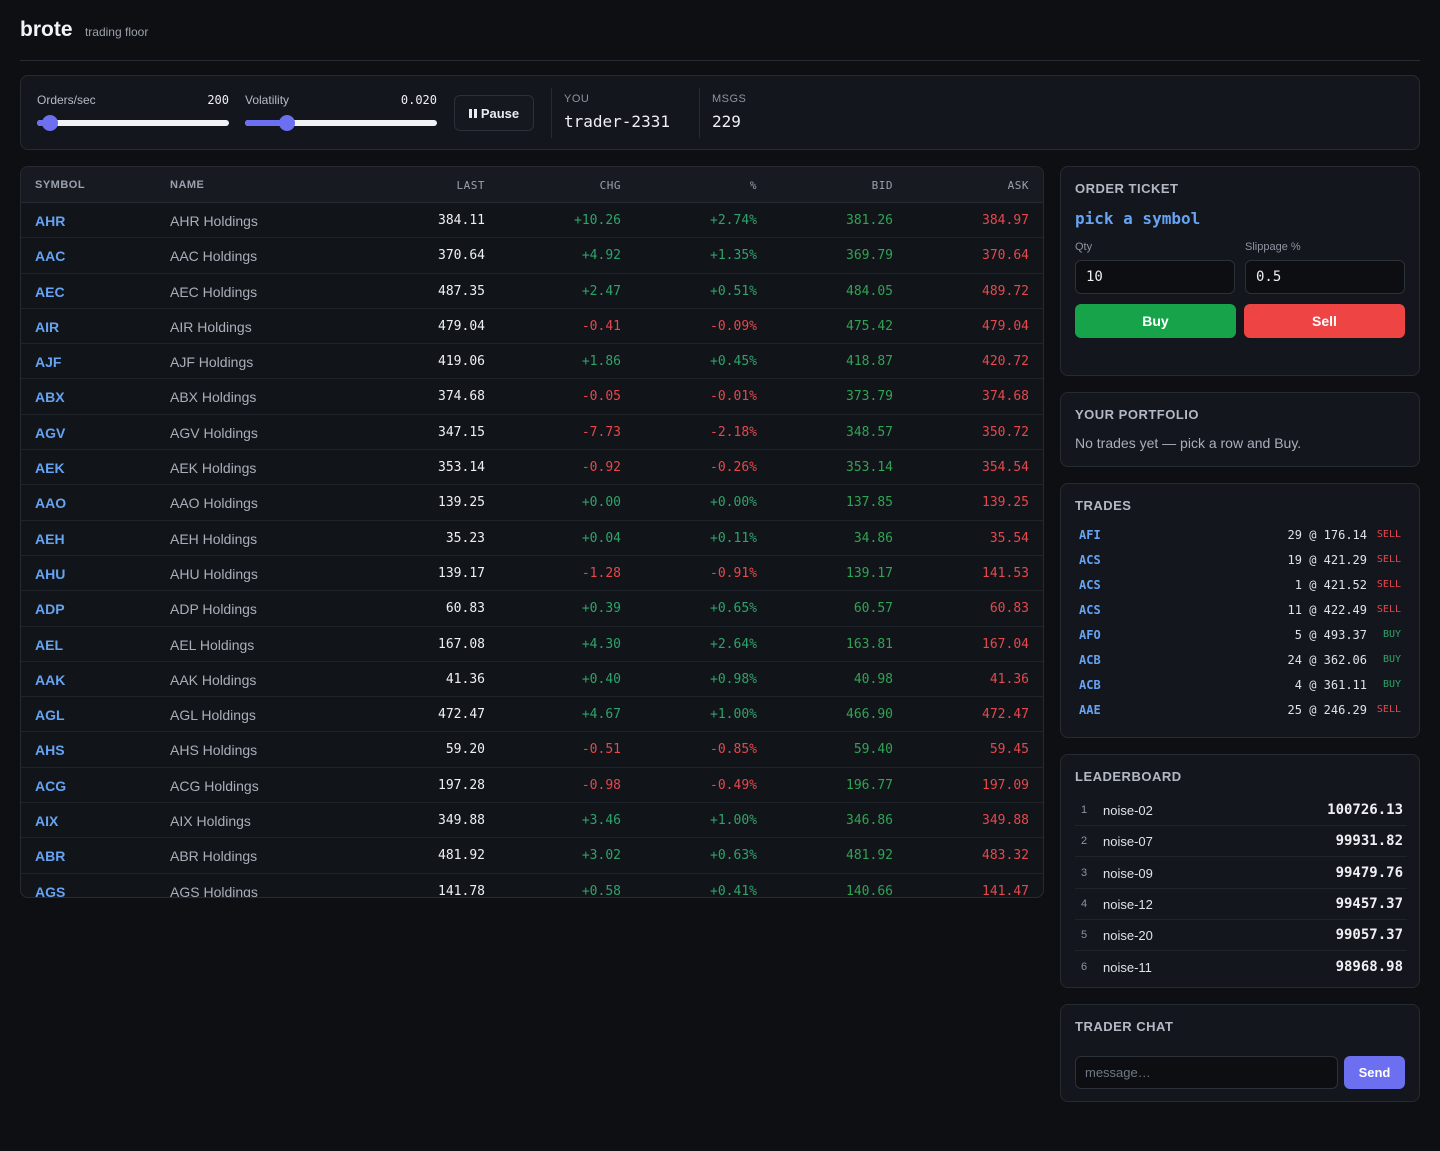 The width and height of the screenshot is (1440, 1151). What do you see at coordinates (47, 326) in the screenshot?
I see `cell-symbol: AIR` at bounding box center [47, 326].